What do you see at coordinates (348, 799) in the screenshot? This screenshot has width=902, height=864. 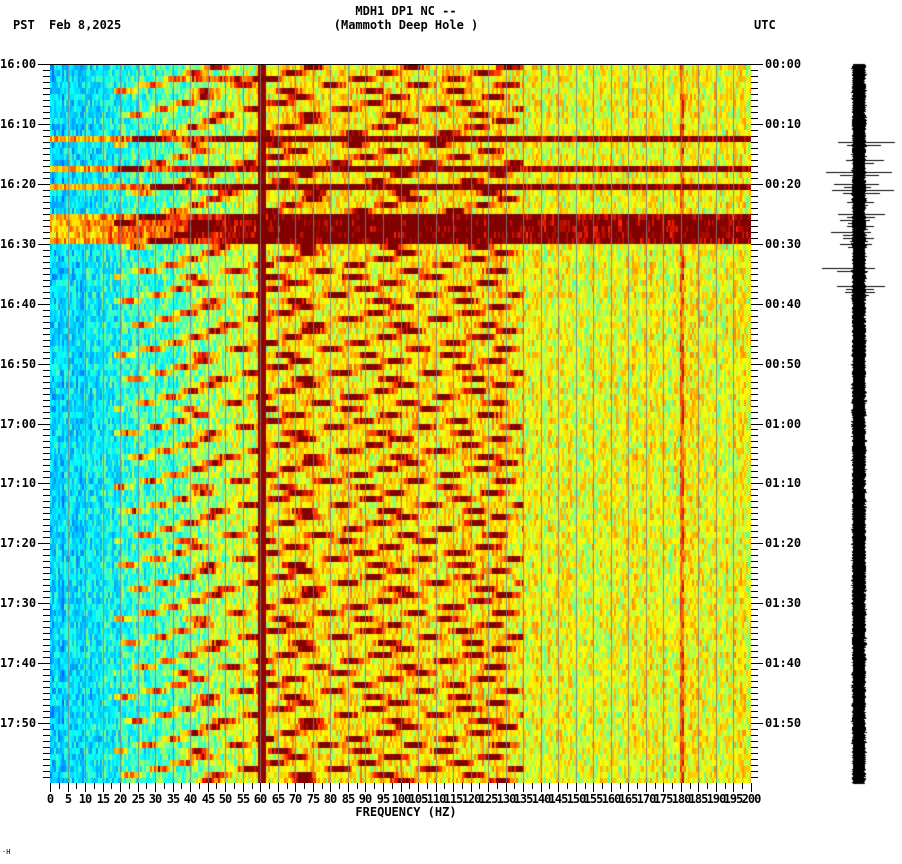 I see `x-tick-label: 85` at bounding box center [348, 799].